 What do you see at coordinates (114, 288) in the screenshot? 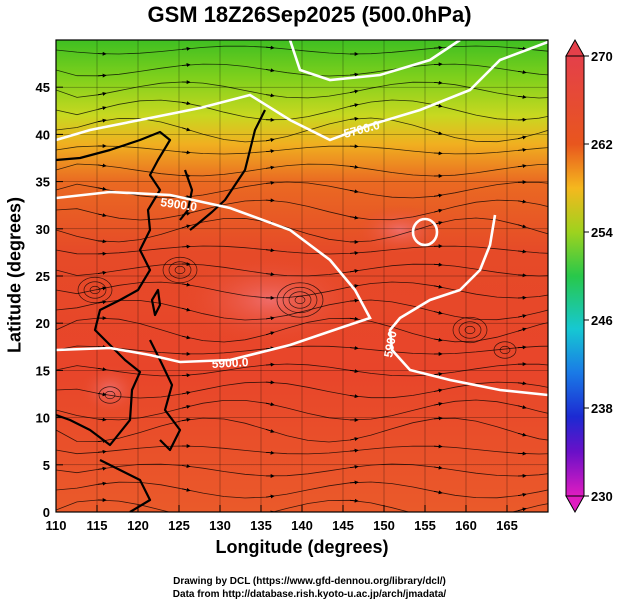
I see `asia-coastline` at bounding box center [114, 288].